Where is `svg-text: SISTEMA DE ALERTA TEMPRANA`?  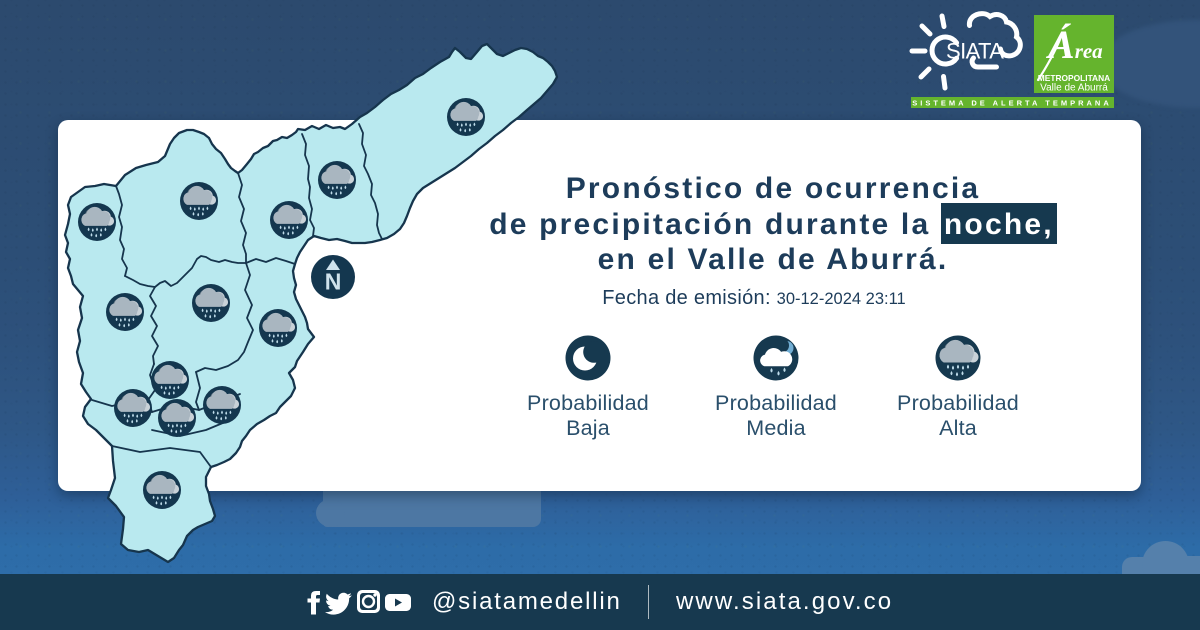
svg-text: SISTEMA DE ALERTA TEMPRANA is located at coordinates (1012, 103).